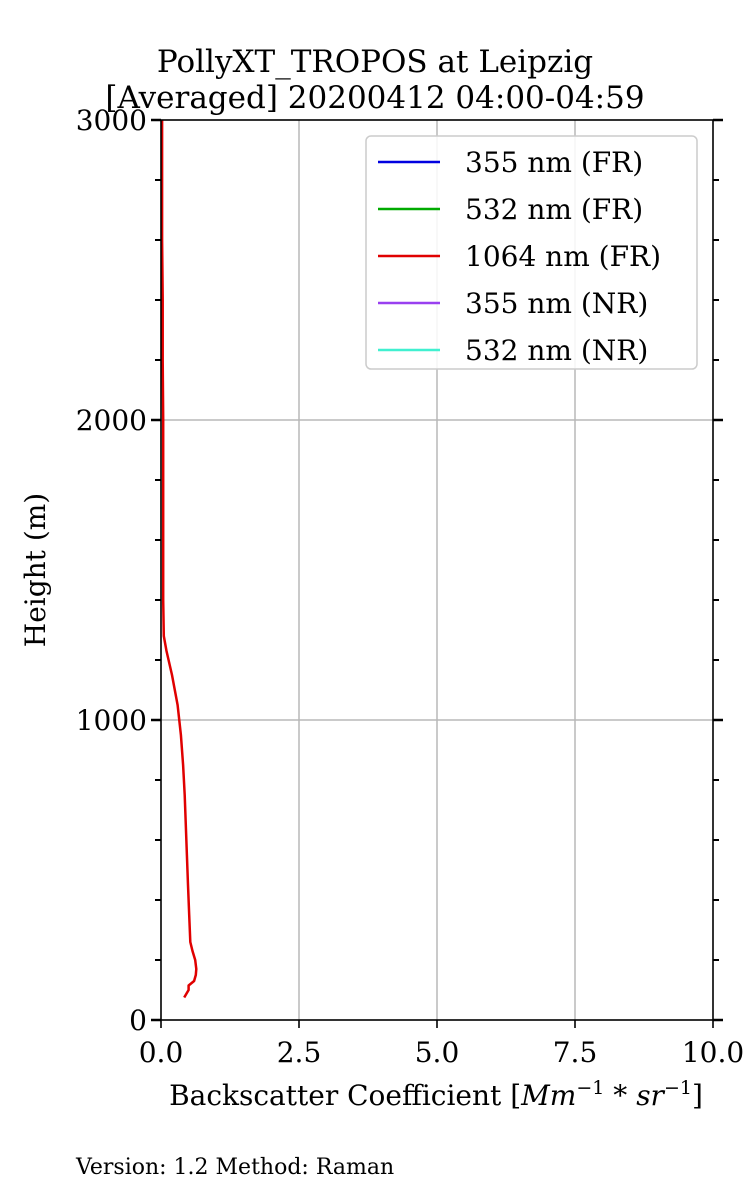 The width and height of the screenshot is (750, 1200). Describe the element at coordinates (697, 1095) in the screenshot. I see `x-axis-label-end: ]` at that location.